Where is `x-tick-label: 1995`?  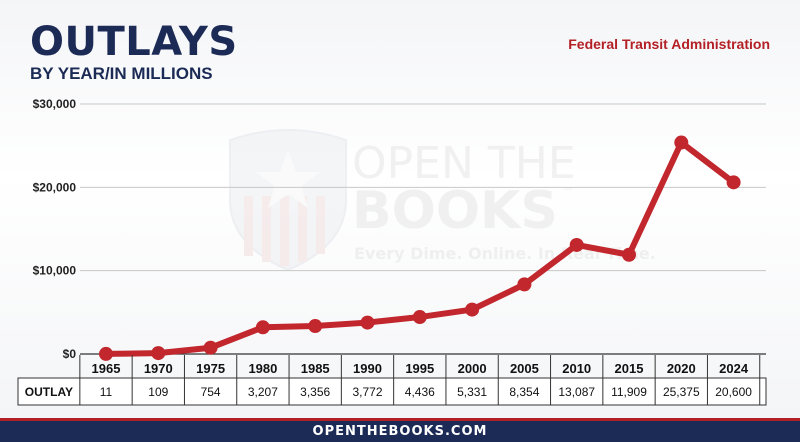
x-tick-label: 1995 is located at coordinates (419, 368).